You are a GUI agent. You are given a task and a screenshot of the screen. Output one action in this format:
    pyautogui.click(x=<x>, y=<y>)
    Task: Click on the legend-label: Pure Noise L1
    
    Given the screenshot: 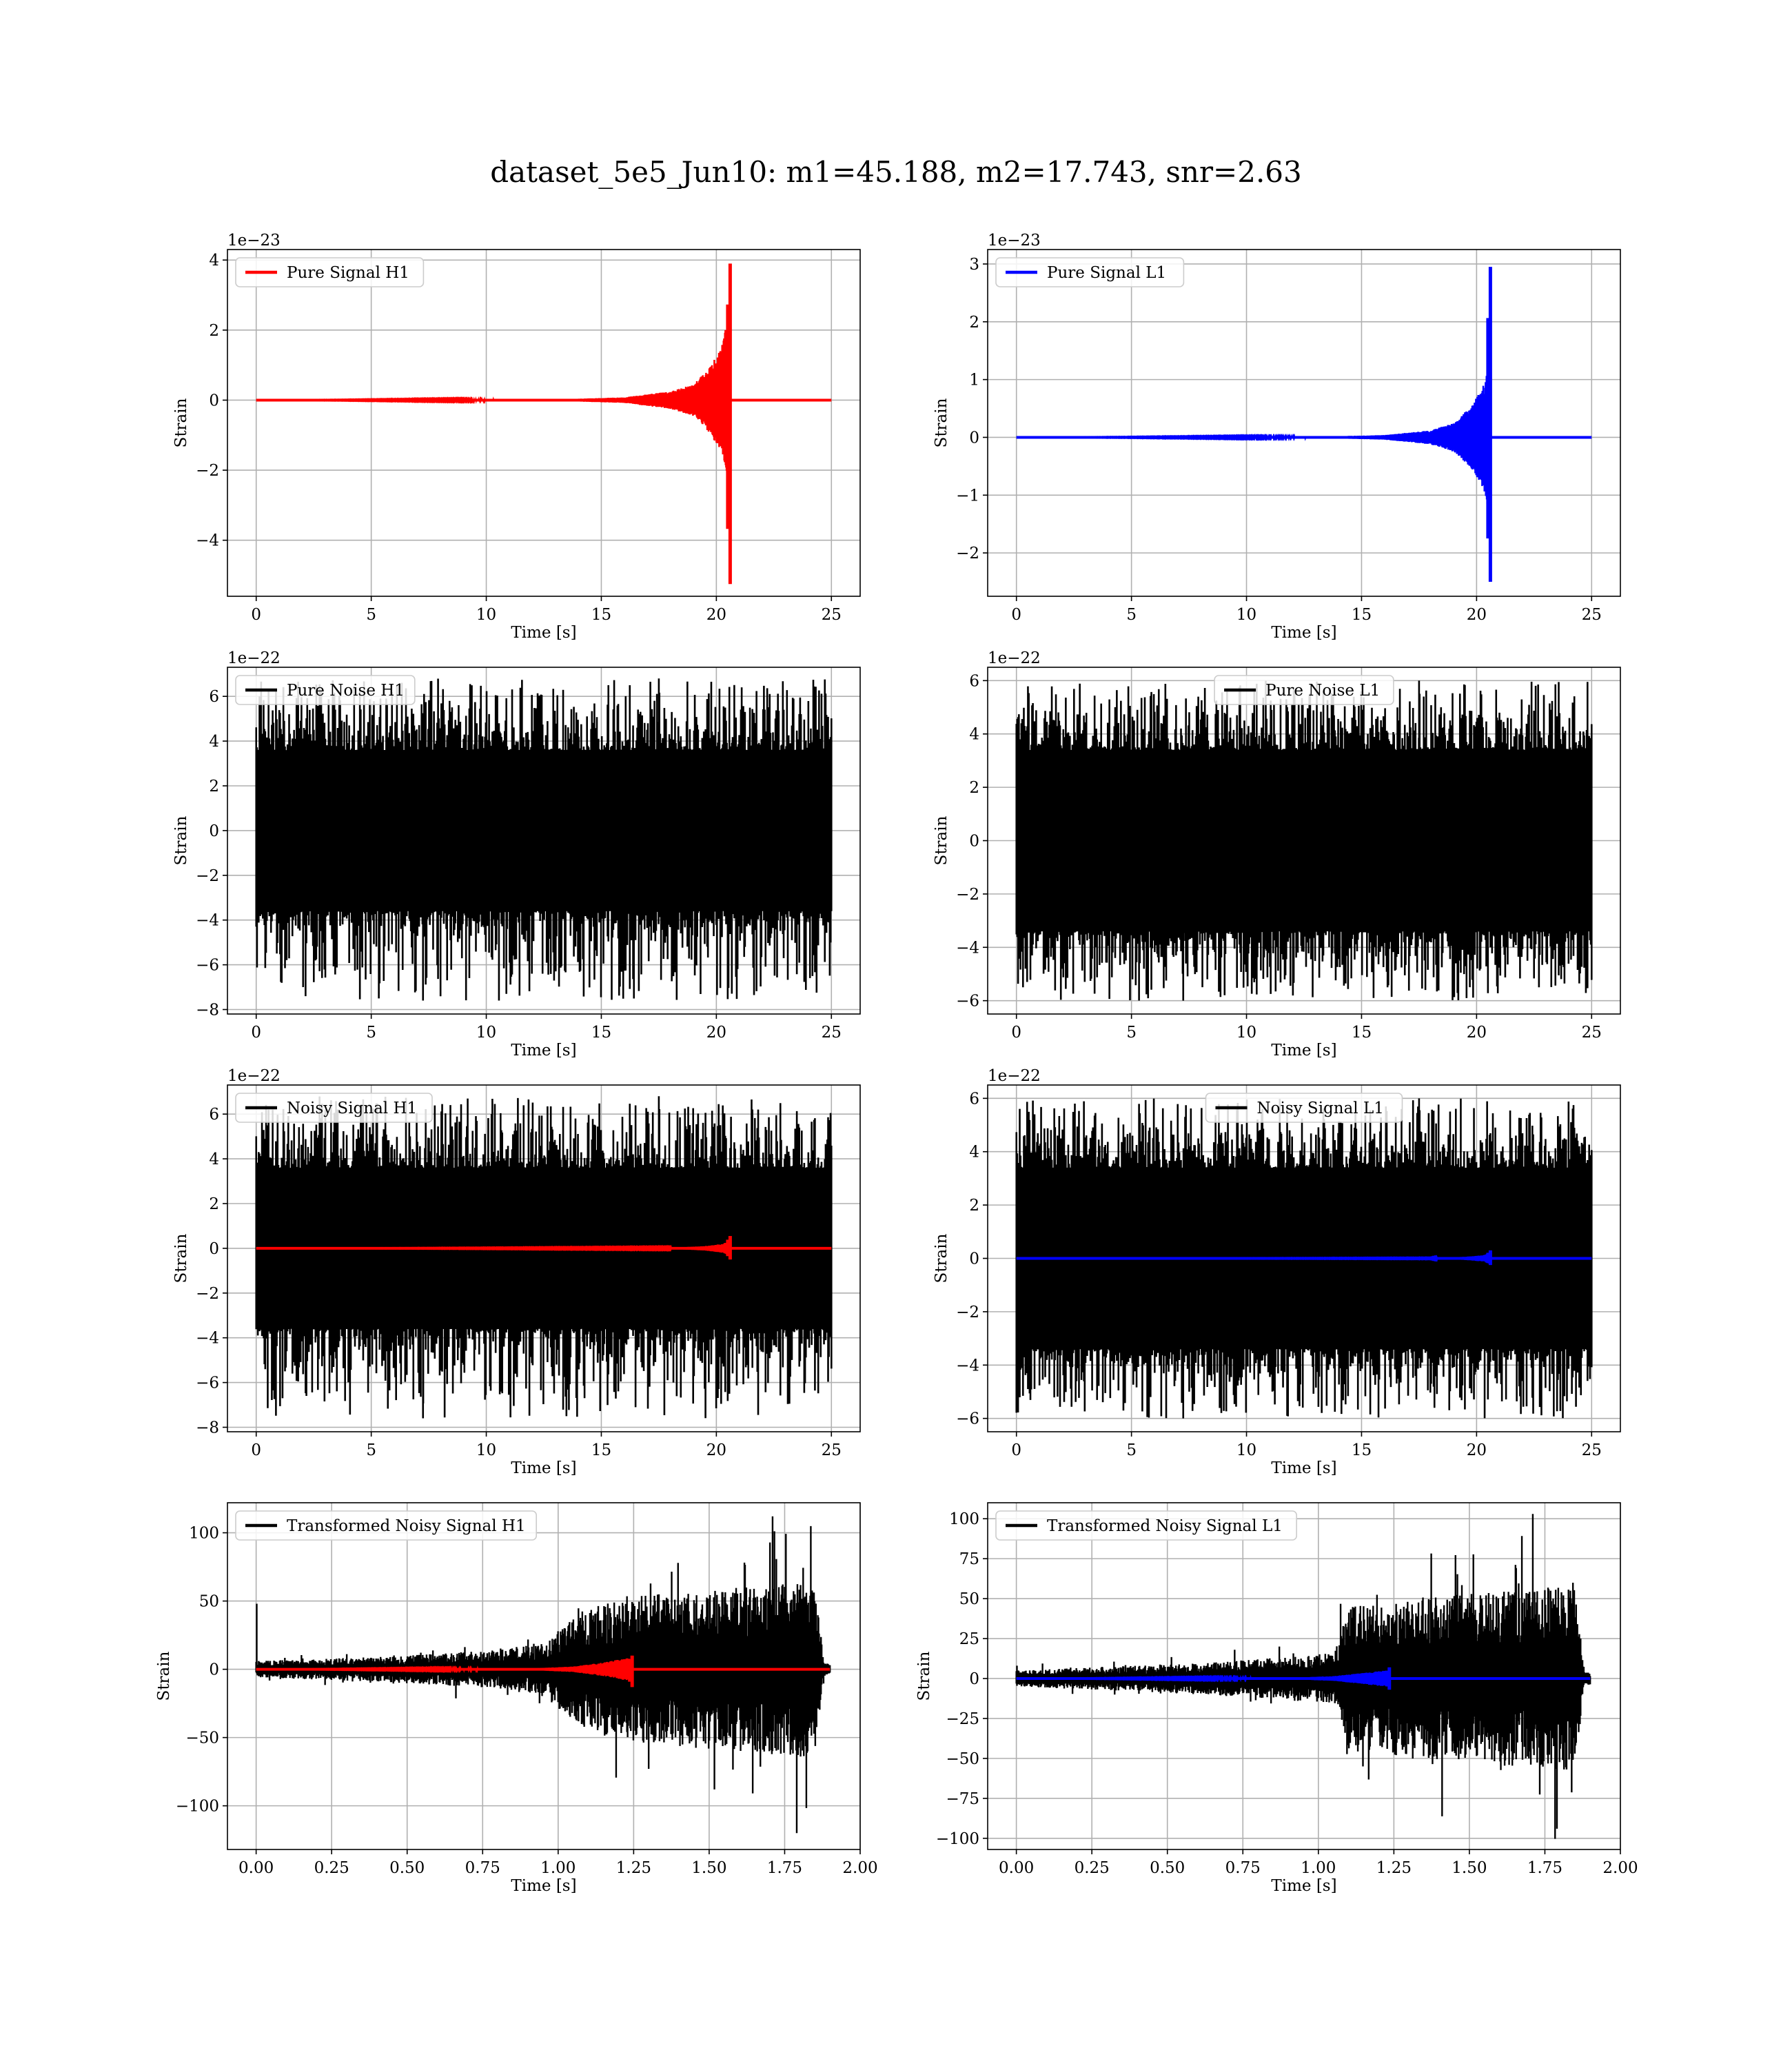 What is the action you would take?
    pyautogui.click(x=1322, y=691)
    